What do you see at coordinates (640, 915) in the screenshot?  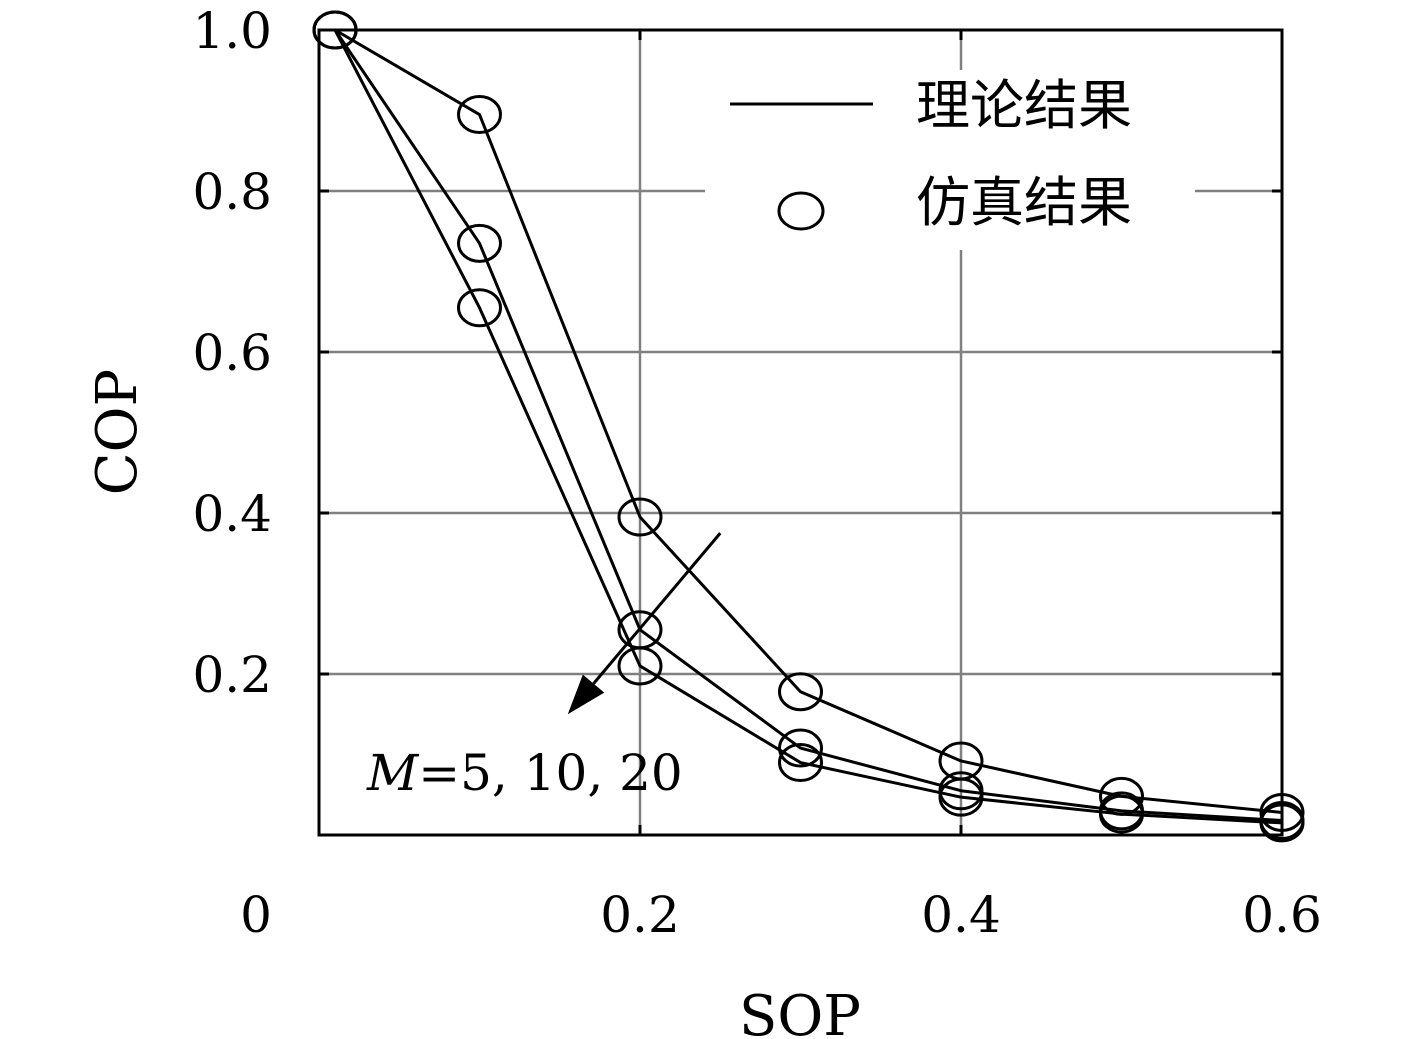 I see `x-tick-label: 0.2` at bounding box center [640, 915].